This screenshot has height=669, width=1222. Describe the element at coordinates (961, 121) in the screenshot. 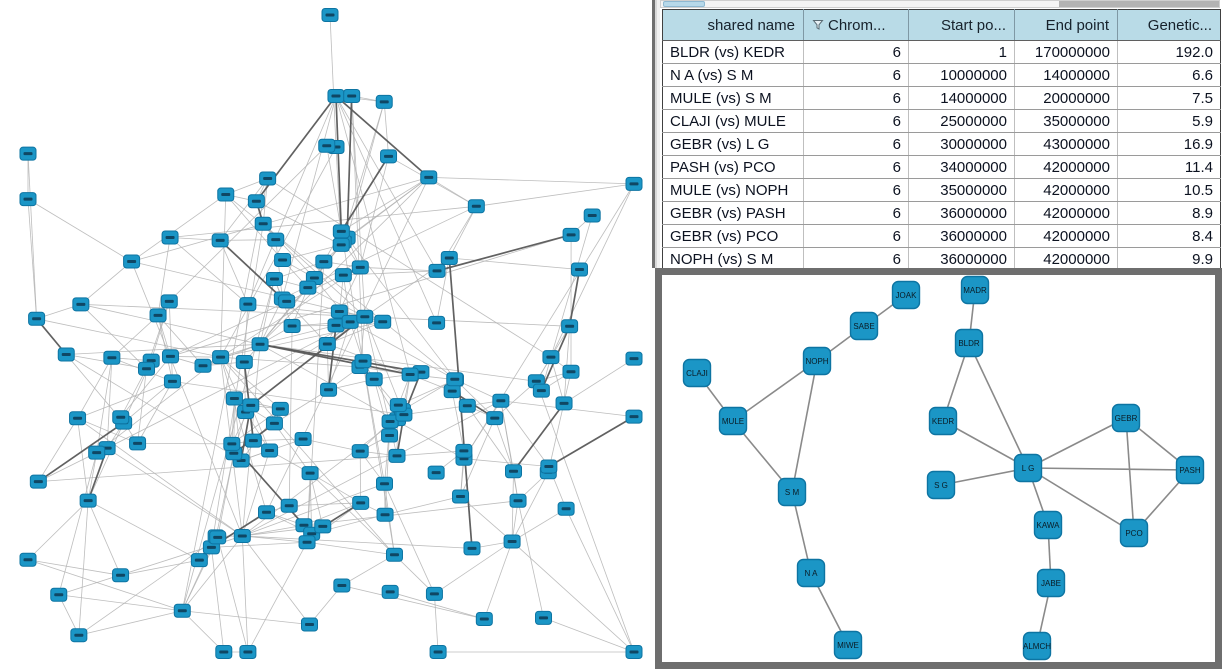

I see `cell-value: 25000000` at that location.